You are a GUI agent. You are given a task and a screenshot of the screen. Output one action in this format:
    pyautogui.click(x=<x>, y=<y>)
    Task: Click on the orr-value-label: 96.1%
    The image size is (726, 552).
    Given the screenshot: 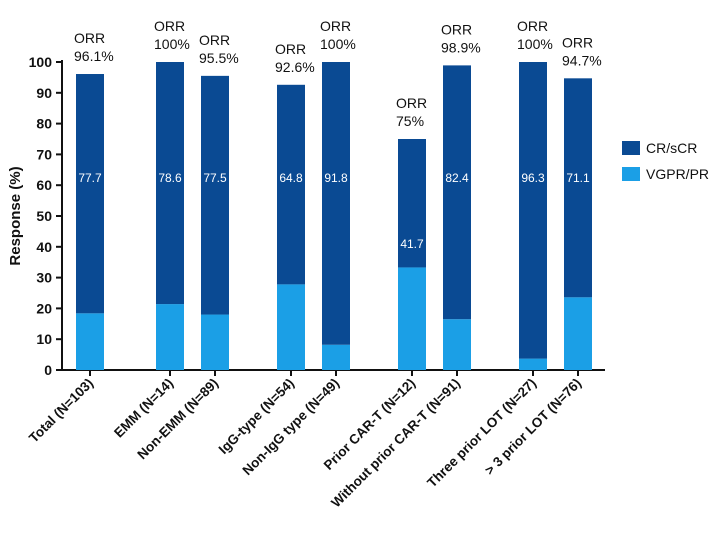 What is the action you would take?
    pyautogui.click(x=94, y=56)
    